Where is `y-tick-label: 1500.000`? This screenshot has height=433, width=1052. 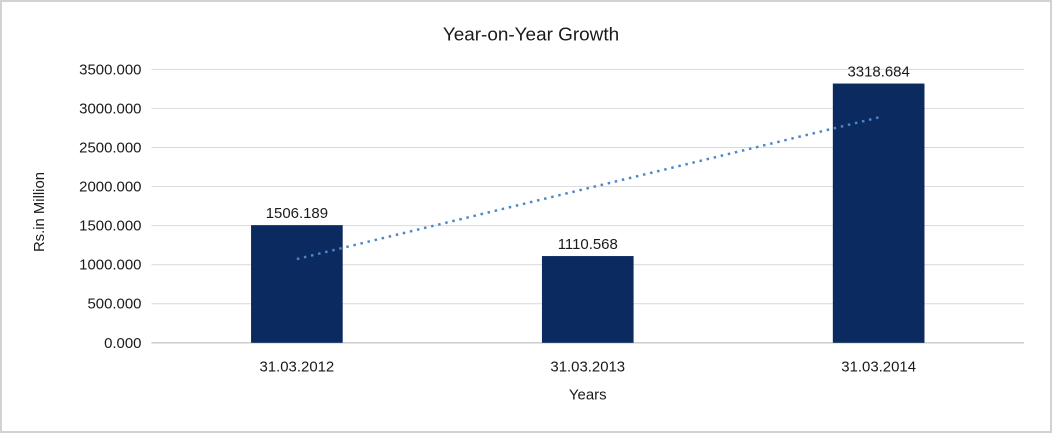
y-tick-label: 1500.000 is located at coordinates (110, 227).